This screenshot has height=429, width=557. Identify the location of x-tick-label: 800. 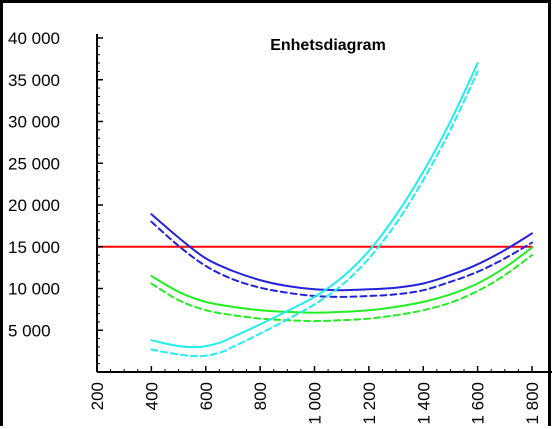
(260, 396).